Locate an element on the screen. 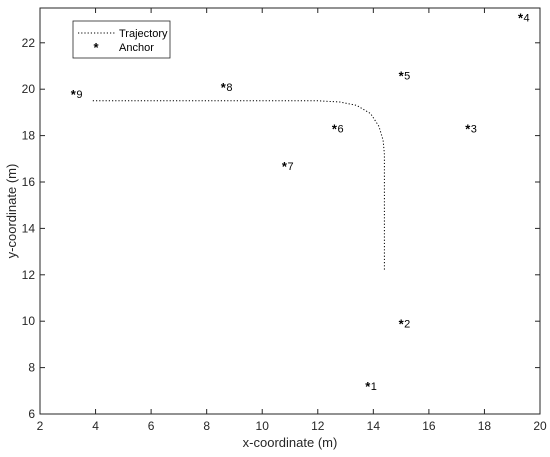 Image resolution: width=550 pixels, height=457 pixels. anchor-label: 4 is located at coordinates (527, 18).